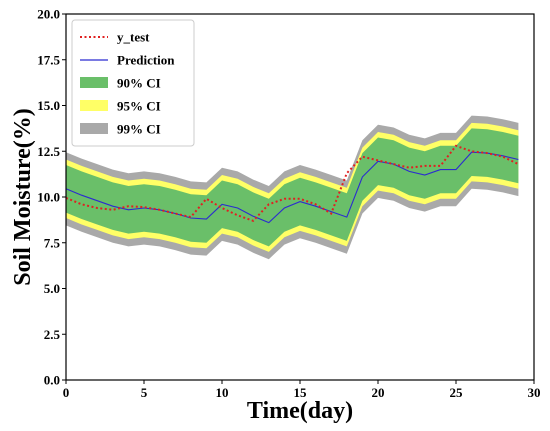 The height and width of the screenshot is (431, 550). I want to click on legend-label-y-test: y_test, so click(133, 37).